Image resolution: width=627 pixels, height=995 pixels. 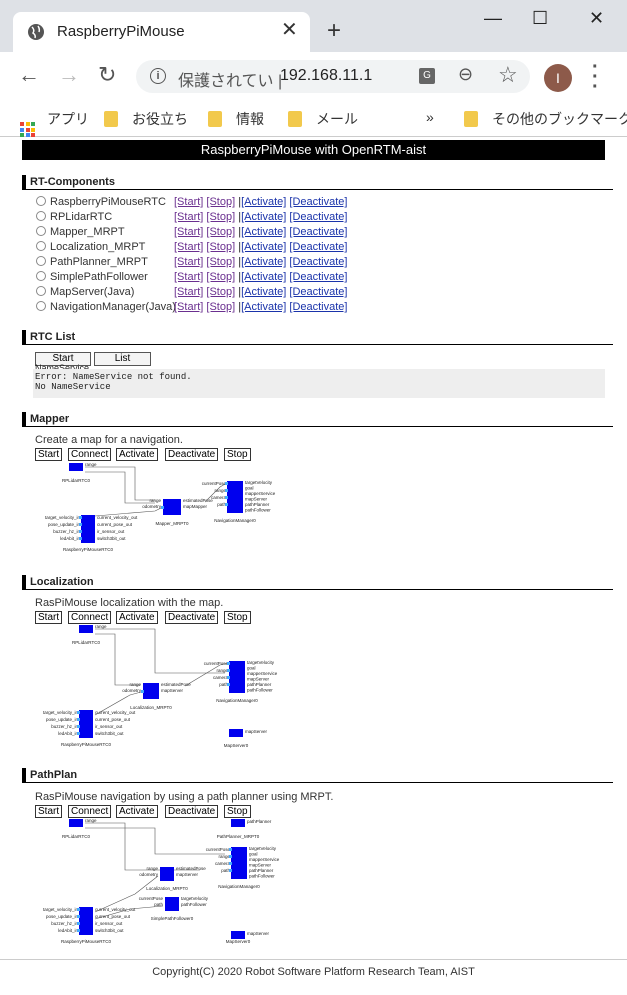 I want to click on mapper-port-label: odometry, so click(x=152, y=506).